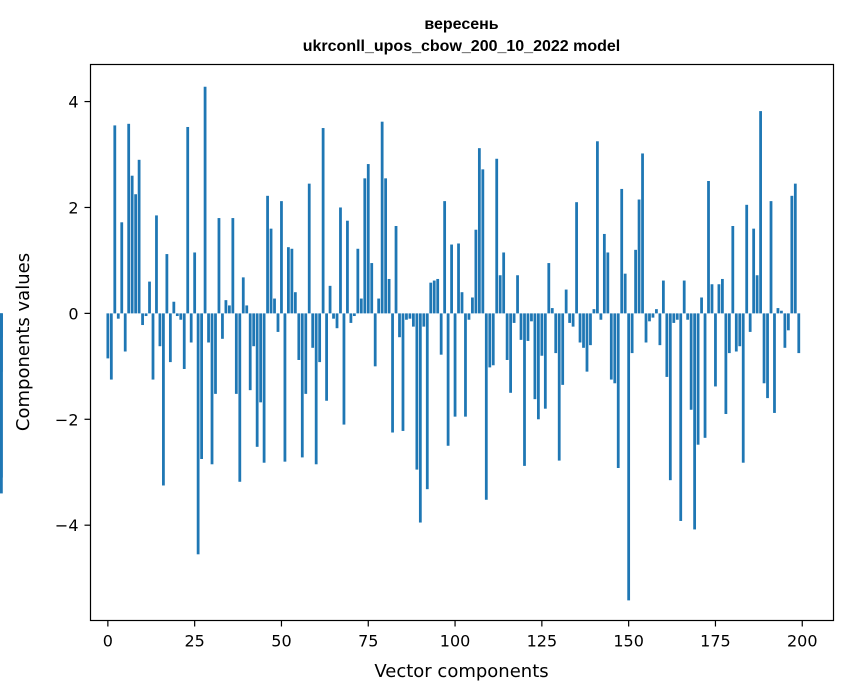 This screenshot has height=696, width=847. What do you see at coordinates (460, 635) in the screenshot?
I see `x-axis-ticks: 0 25 50 75 100 125 150 175 200` at bounding box center [460, 635].